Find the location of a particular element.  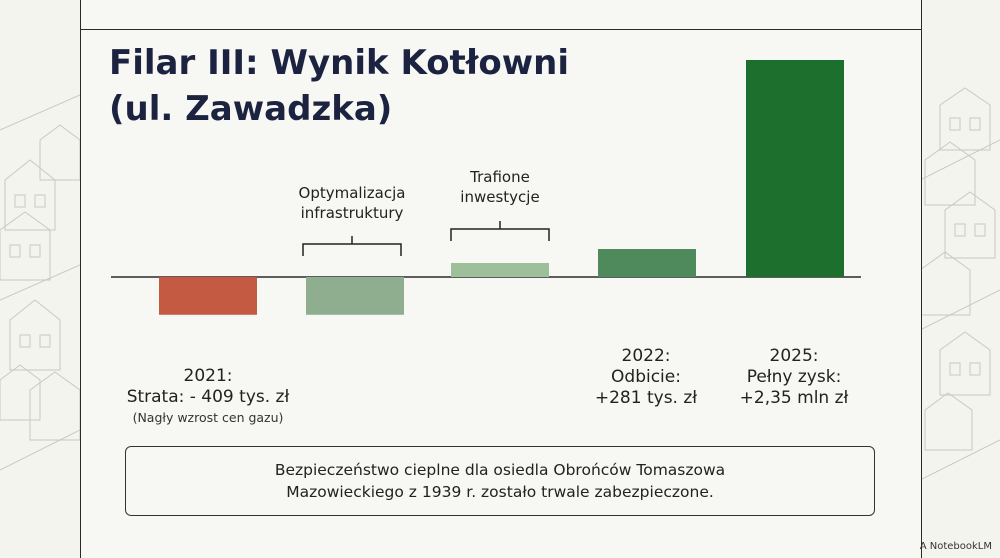

annotation-investments-line1: Trafione is located at coordinates (500, 177).